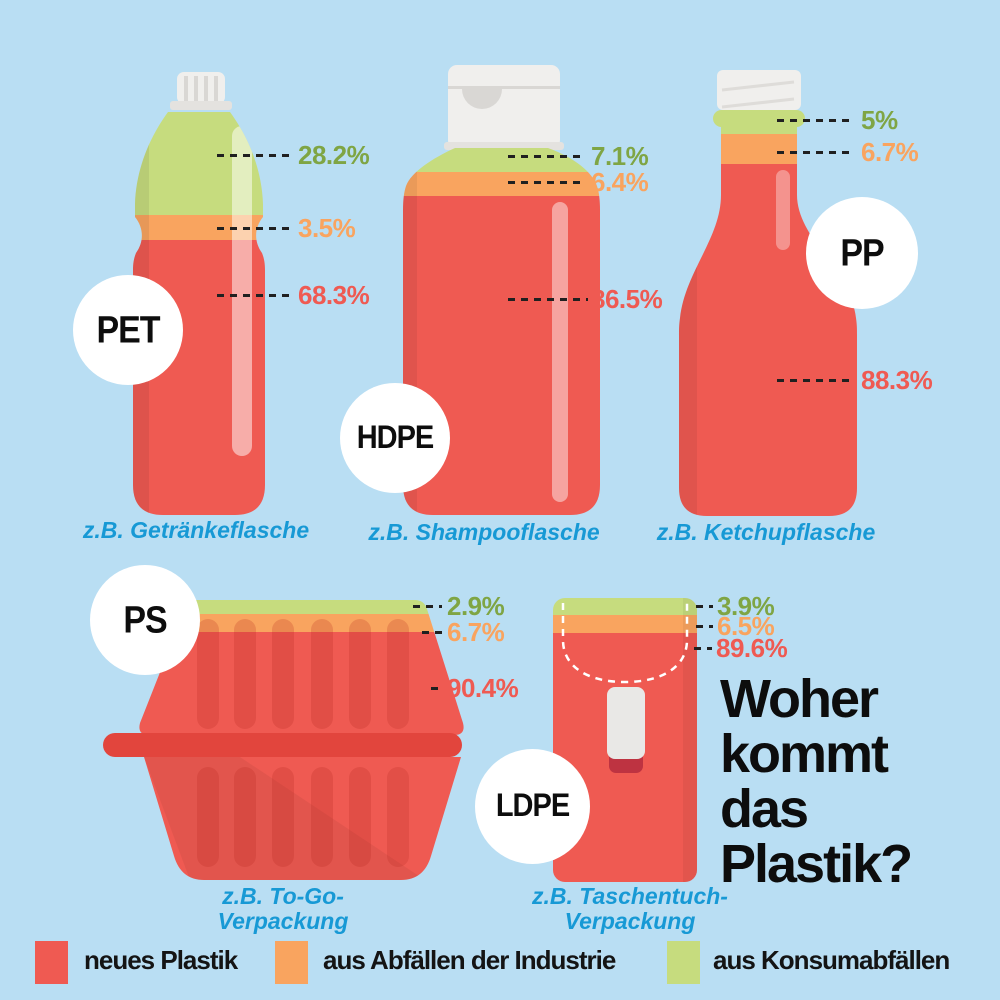 Image resolution: width=1000 pixels, height=1000 pixels. What do you see at coordinates (547, 156) in the screenshot?
I see `hdpe-consumer-leader` at bounding box center [547, 156].